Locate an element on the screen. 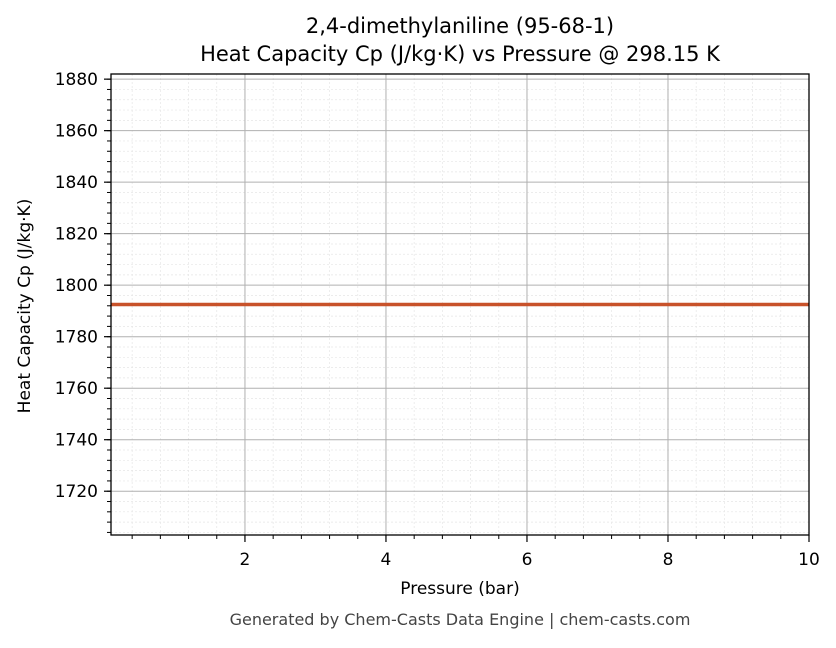 This screenshot has height=648, width=836. y-tick-label: 1880 is located at coordinates (76, 80).